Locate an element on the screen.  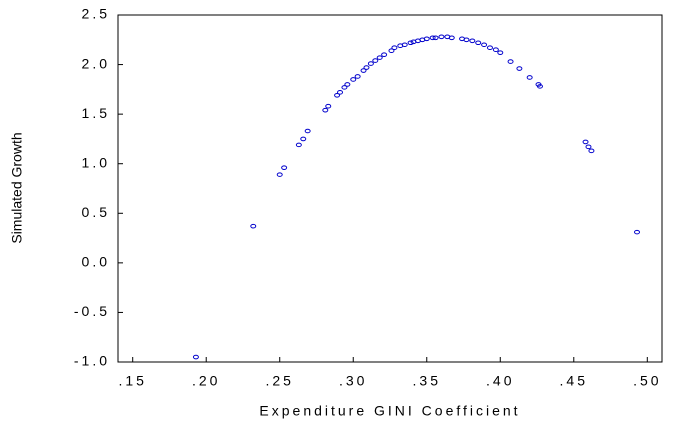
x-axis-label: Expenditure GINI Coefficient is located at coordinates (389, 411).